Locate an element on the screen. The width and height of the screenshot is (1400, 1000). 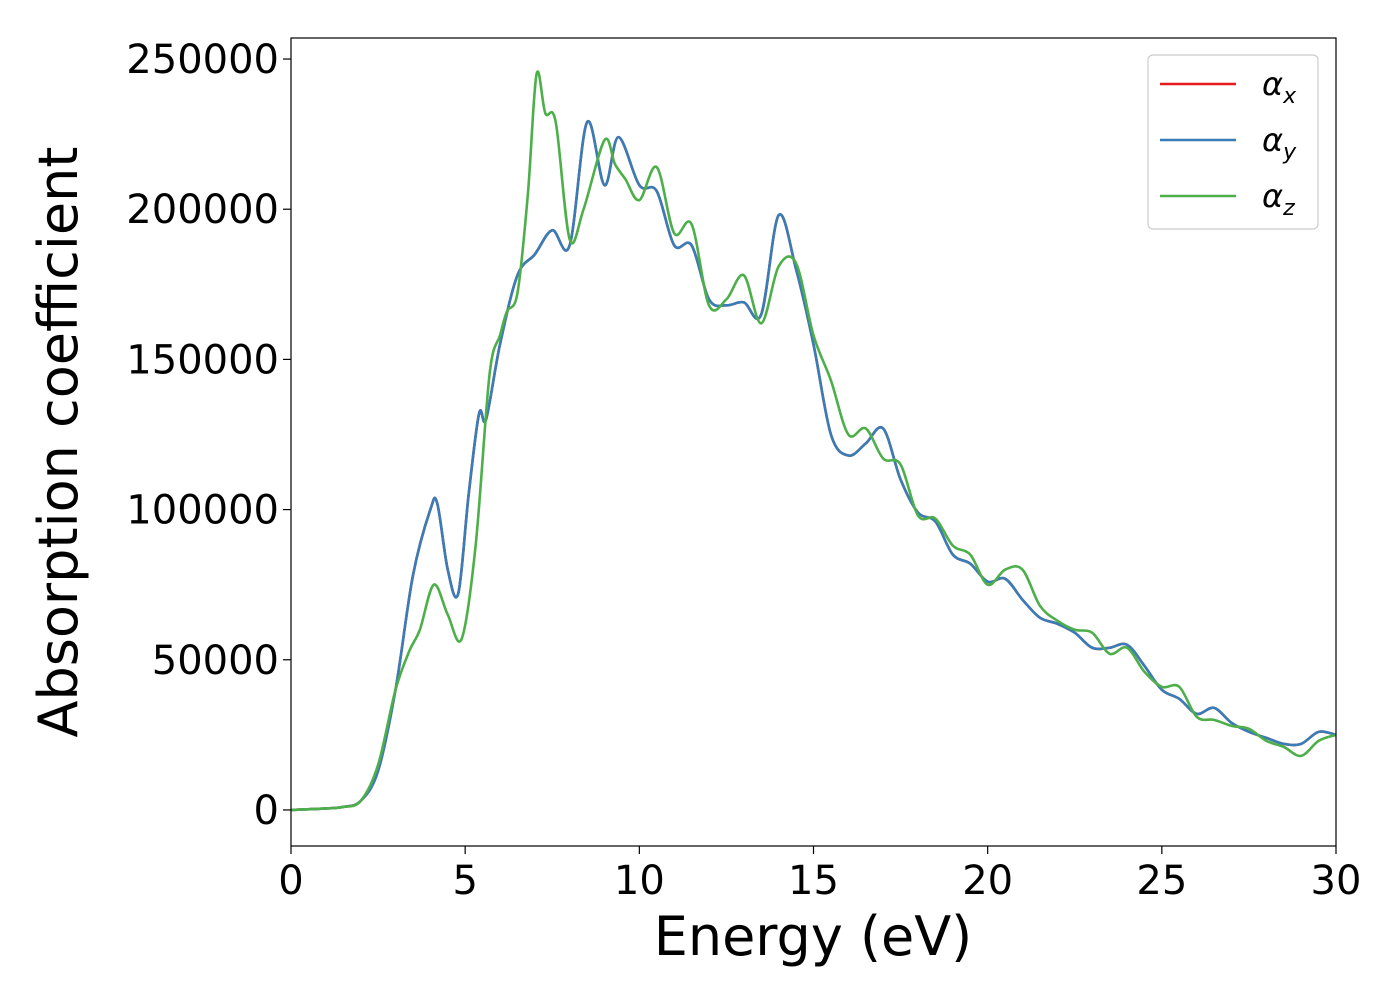
x-tick-label: 15 is located at coordinates (813, 881).